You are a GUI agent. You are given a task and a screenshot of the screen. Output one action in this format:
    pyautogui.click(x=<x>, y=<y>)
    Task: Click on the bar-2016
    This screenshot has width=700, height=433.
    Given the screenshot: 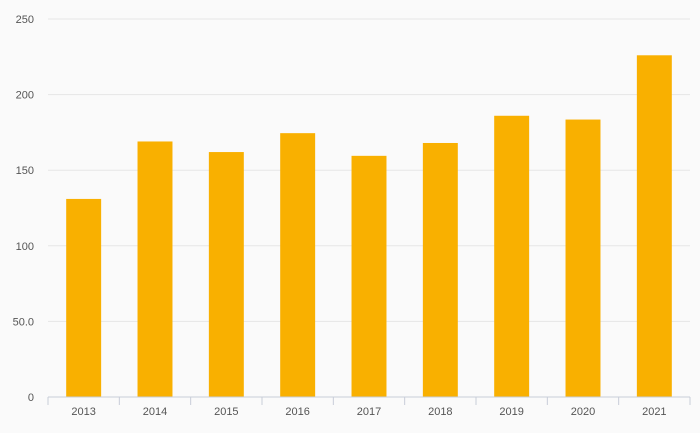 What is the action you would take?
    pyautogui.click(x=298, y=265)
    